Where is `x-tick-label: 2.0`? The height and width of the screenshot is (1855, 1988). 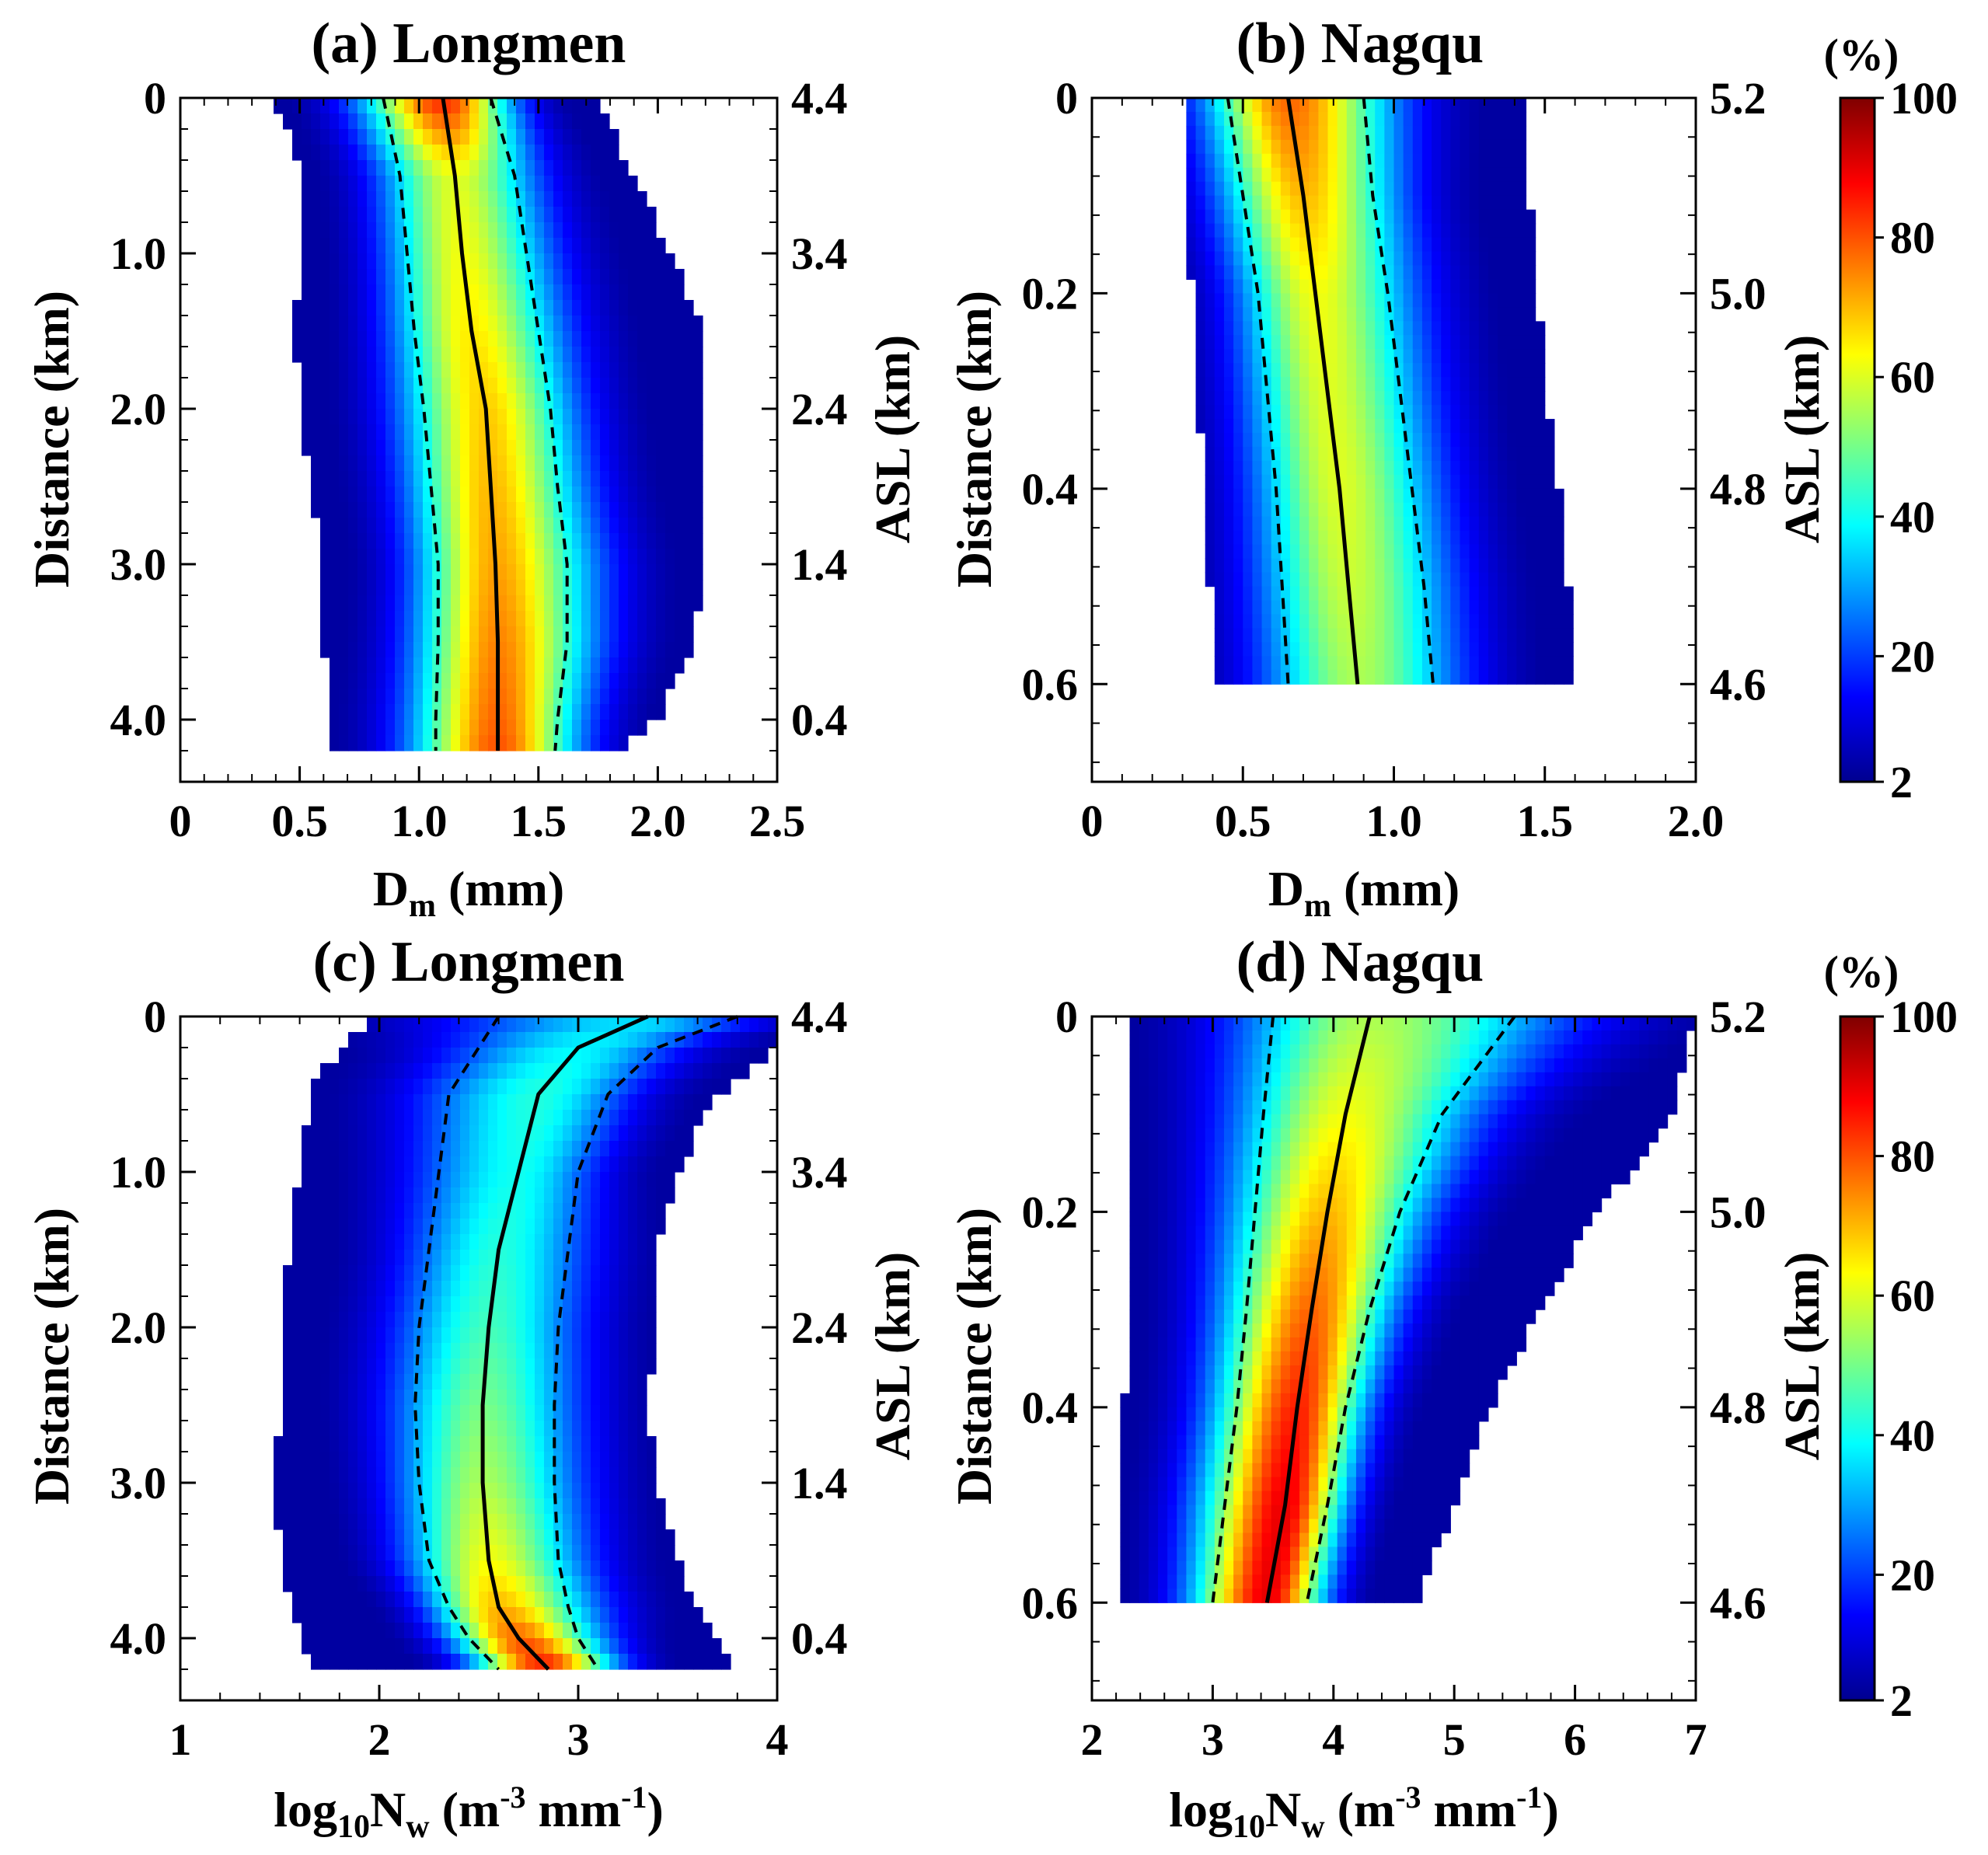 x-tick-label: 2.0 is located at coordinates (658, 821).